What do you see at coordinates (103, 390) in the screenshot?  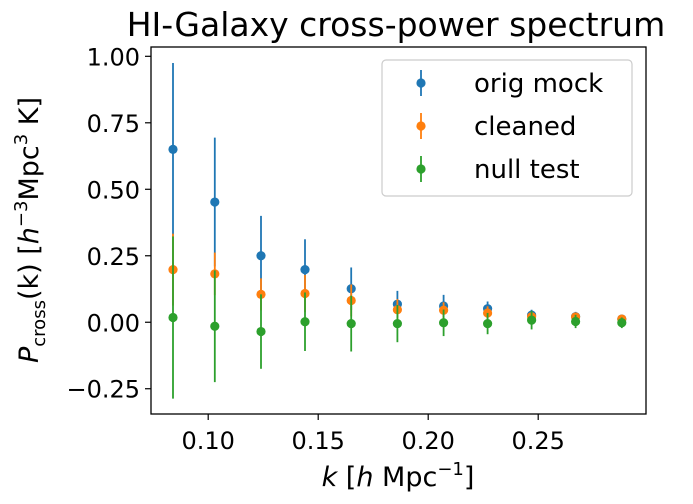 I see `y-tick-label: −0.25` at bounding box center [103, 390].